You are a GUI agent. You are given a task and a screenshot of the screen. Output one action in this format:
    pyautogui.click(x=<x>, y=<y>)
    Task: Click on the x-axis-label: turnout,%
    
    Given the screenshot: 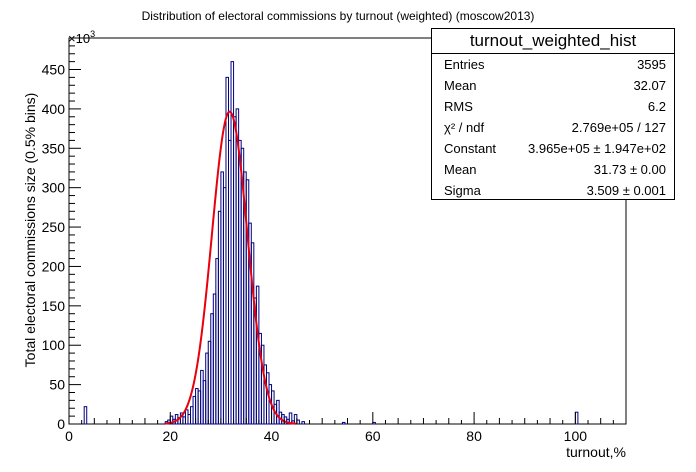 What is the action you would take?
    pyautogui.click(x=596, y=452)
    